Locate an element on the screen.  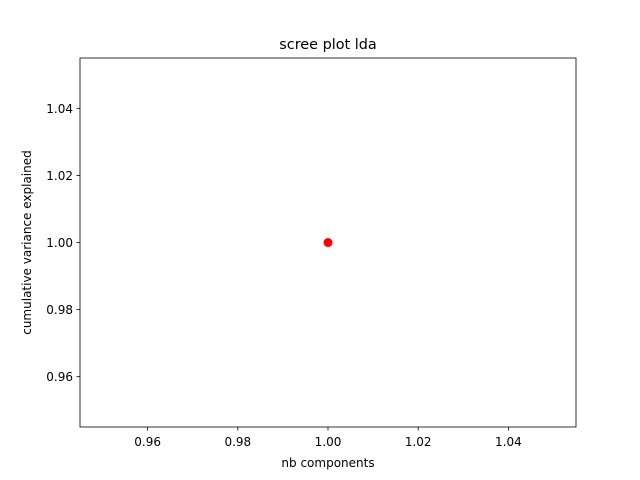
y-axis-ticks: 0.96 0.98 1.00 1.02 1.04 is located at coordinates (63, 243).